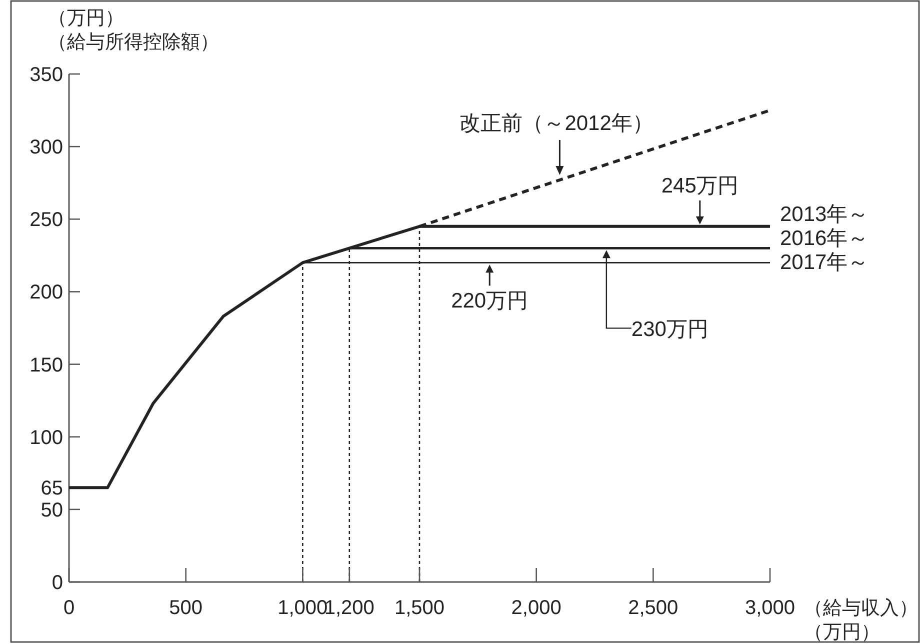  Describe the element at coordinates (653, 608) in the screenshot. I see `x-tick-label: 2,500` at that location.